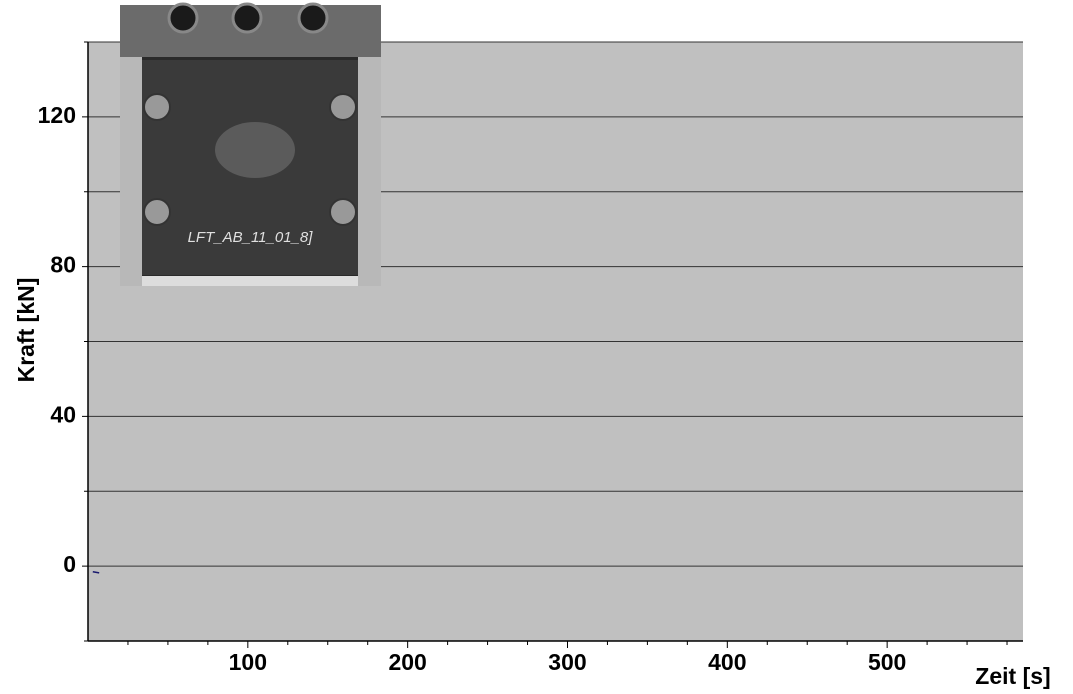 This screenshot has width=1073, height=694. What do you see at coordinates (248, 662) in the screenshot?
I see `x-tick-label: 100` at bounding box center [248, 662].